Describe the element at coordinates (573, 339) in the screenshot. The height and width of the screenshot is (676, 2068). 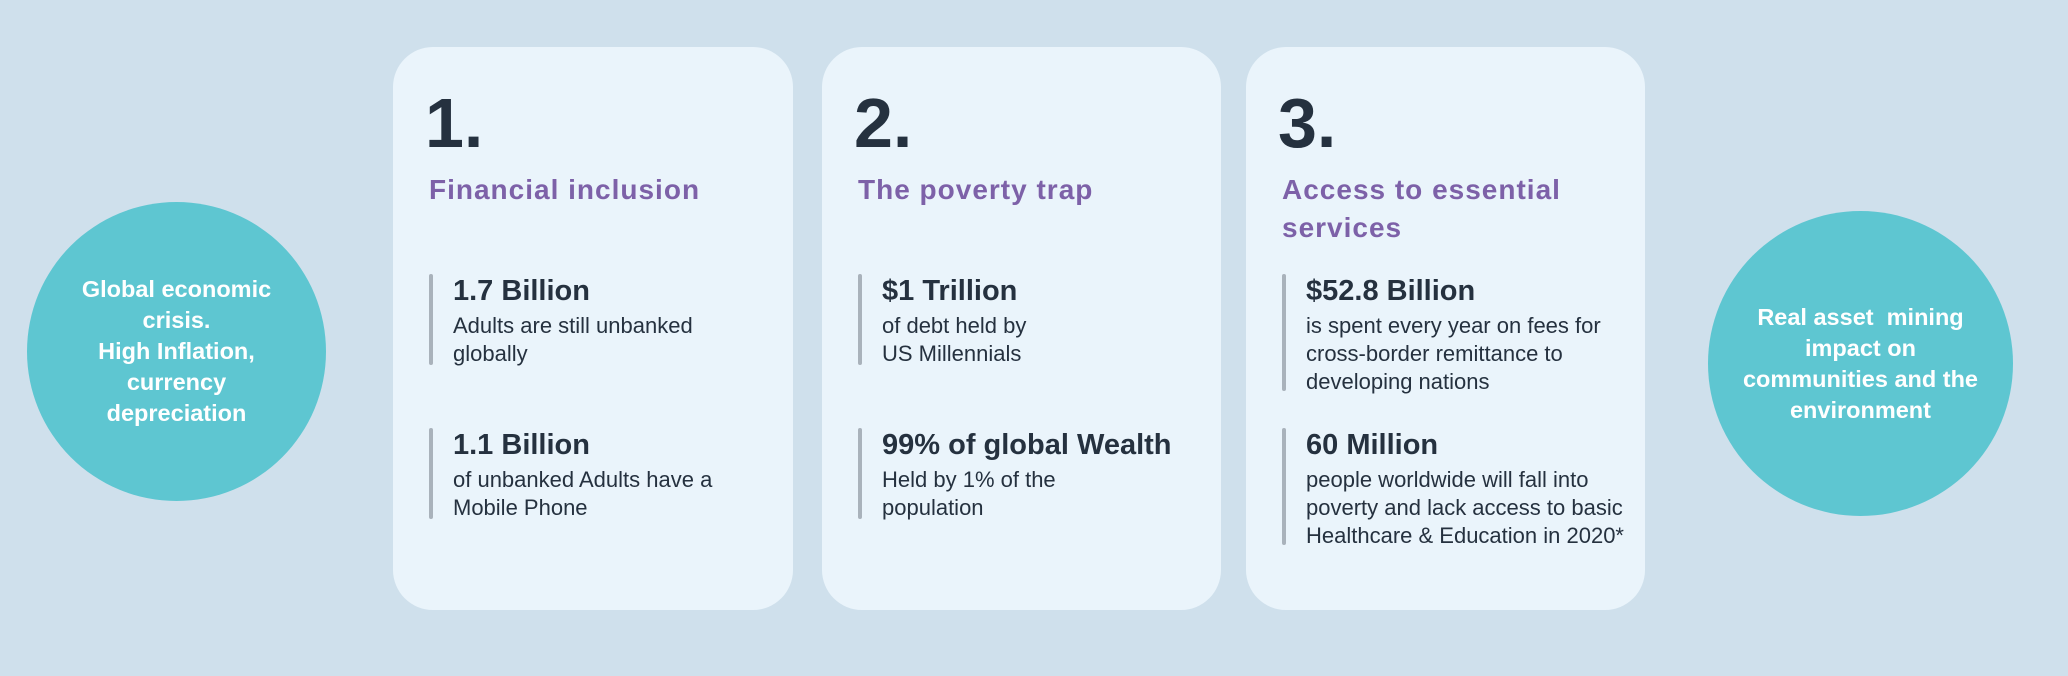
I see `stat-description: Adults are still unbanked globally` at that location.